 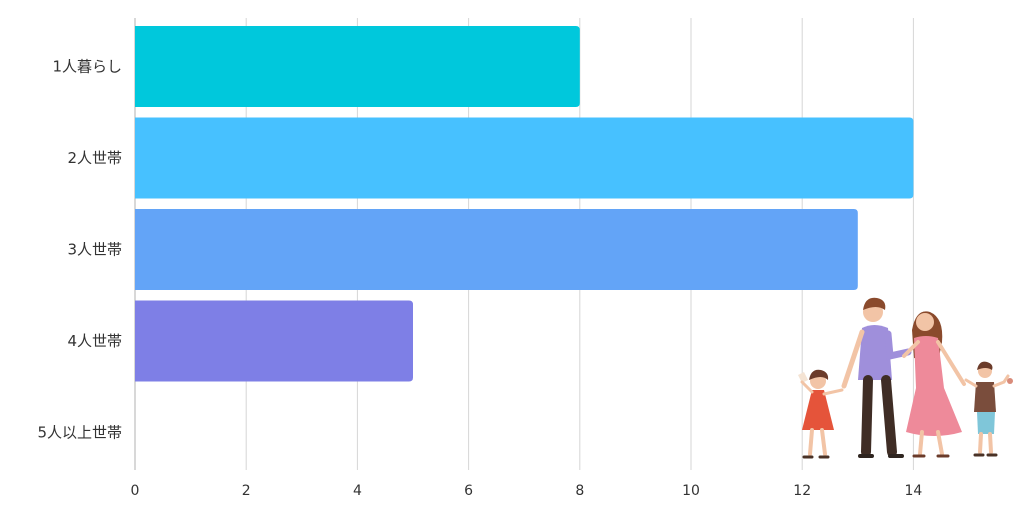 I want to click on woman-figure-icon, so click(x=934, y=384).